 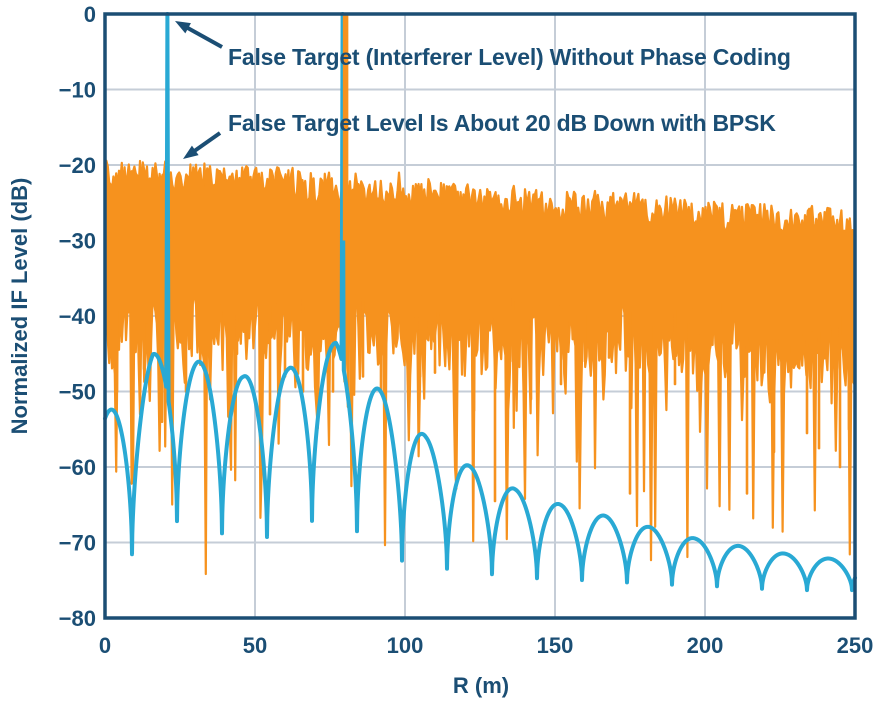 I want to click on y-axis-title: Normalized IF Level (dB), so click(x=19, y=306).